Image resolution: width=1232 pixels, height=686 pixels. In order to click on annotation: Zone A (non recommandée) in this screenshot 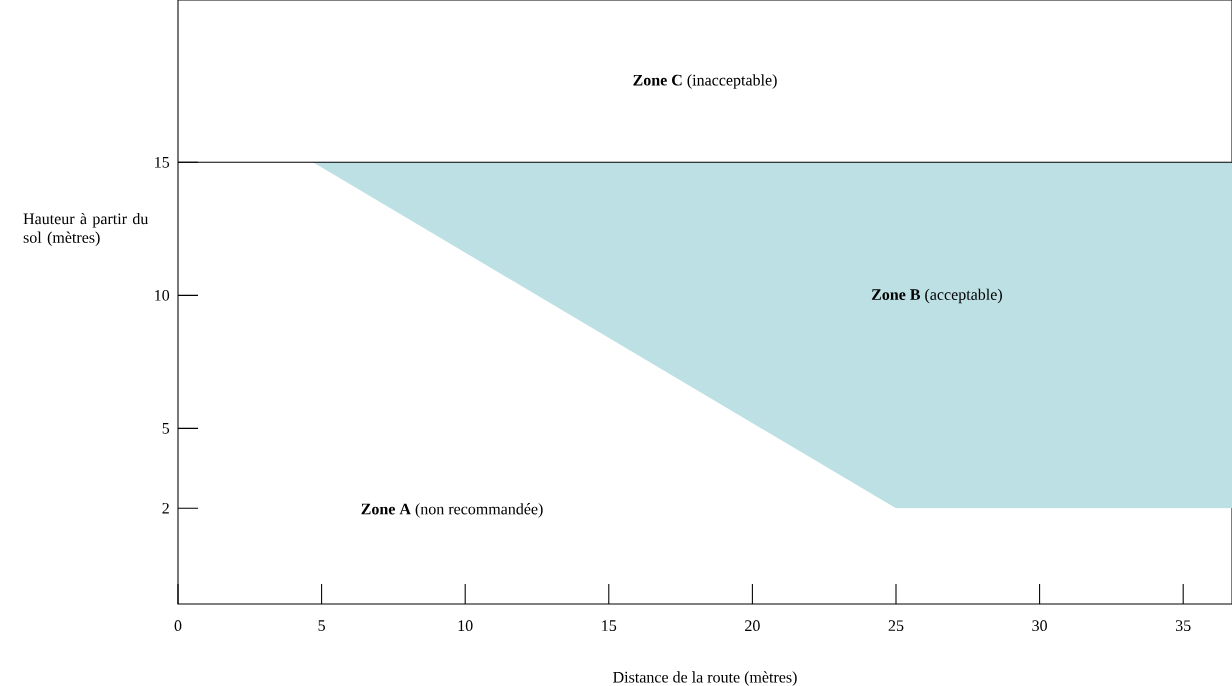, I will do `click(452, 510)`.